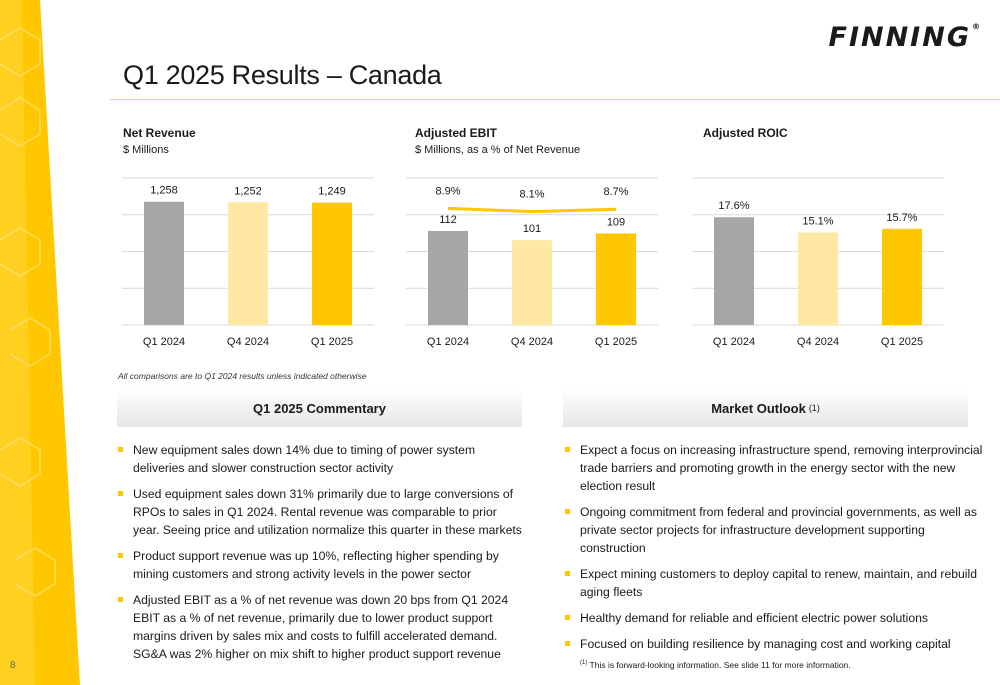 Image resolution: width=1000 pixels, height=685 pixels. I want to click on chart-net-revenue-subtitle: $ Millions, so click(146, 150).